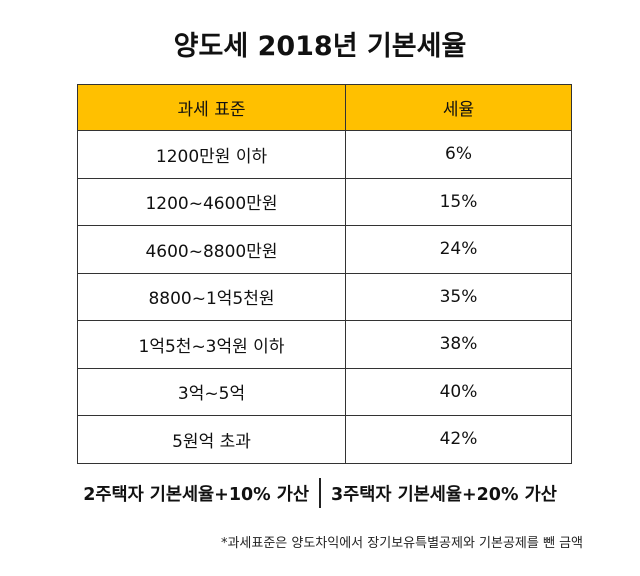  I want to click on surcharge-line: 2주택자 기본세율+10% 가산 3주택자 기본세율+20% 가산, so click(320, 493).